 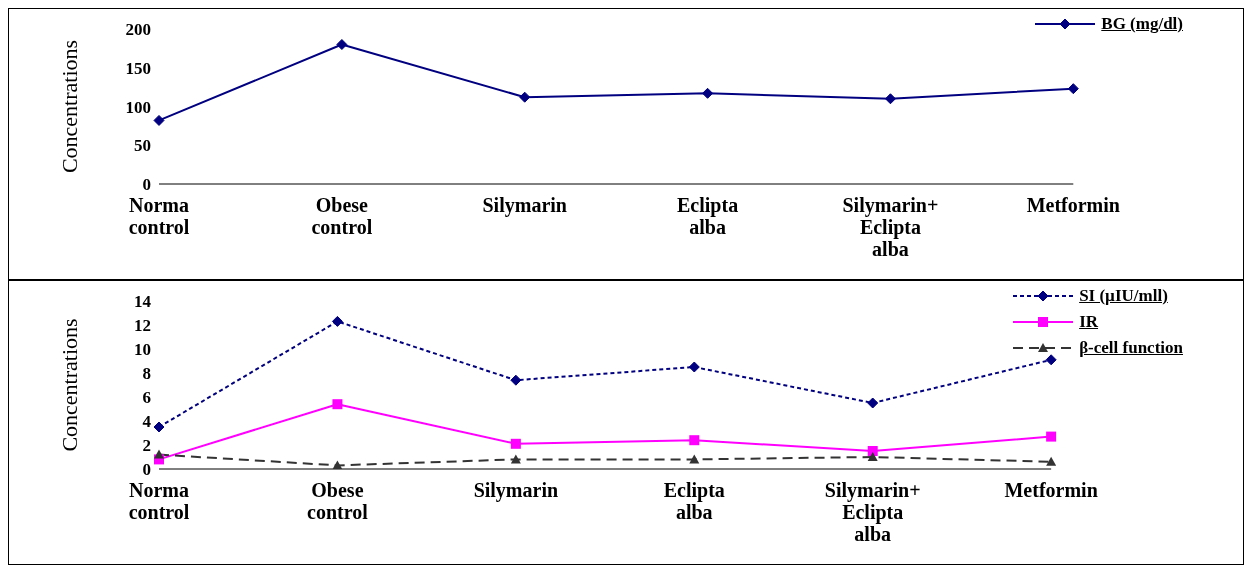 I want to click on y-tick-label: 200, so click(x=138, y=30).